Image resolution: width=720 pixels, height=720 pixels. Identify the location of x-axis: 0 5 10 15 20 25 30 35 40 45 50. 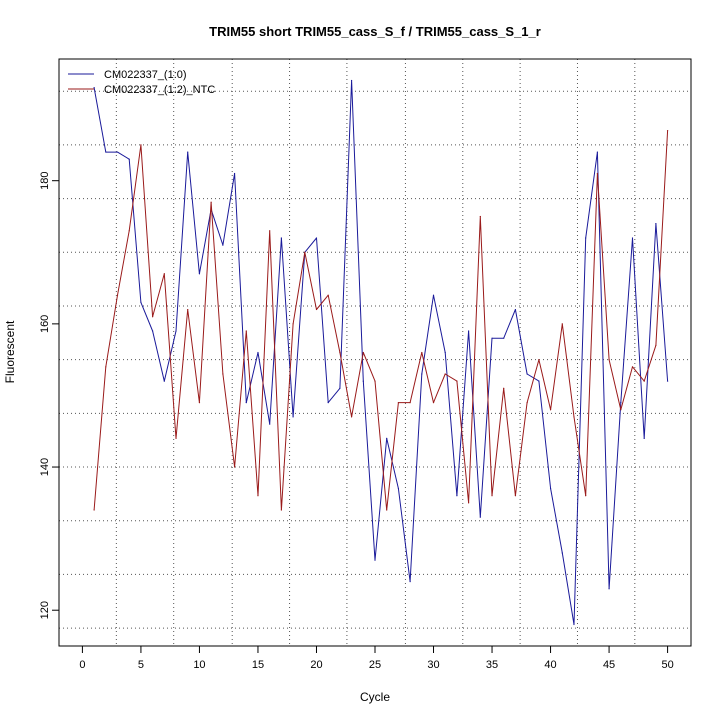
(376, 658).